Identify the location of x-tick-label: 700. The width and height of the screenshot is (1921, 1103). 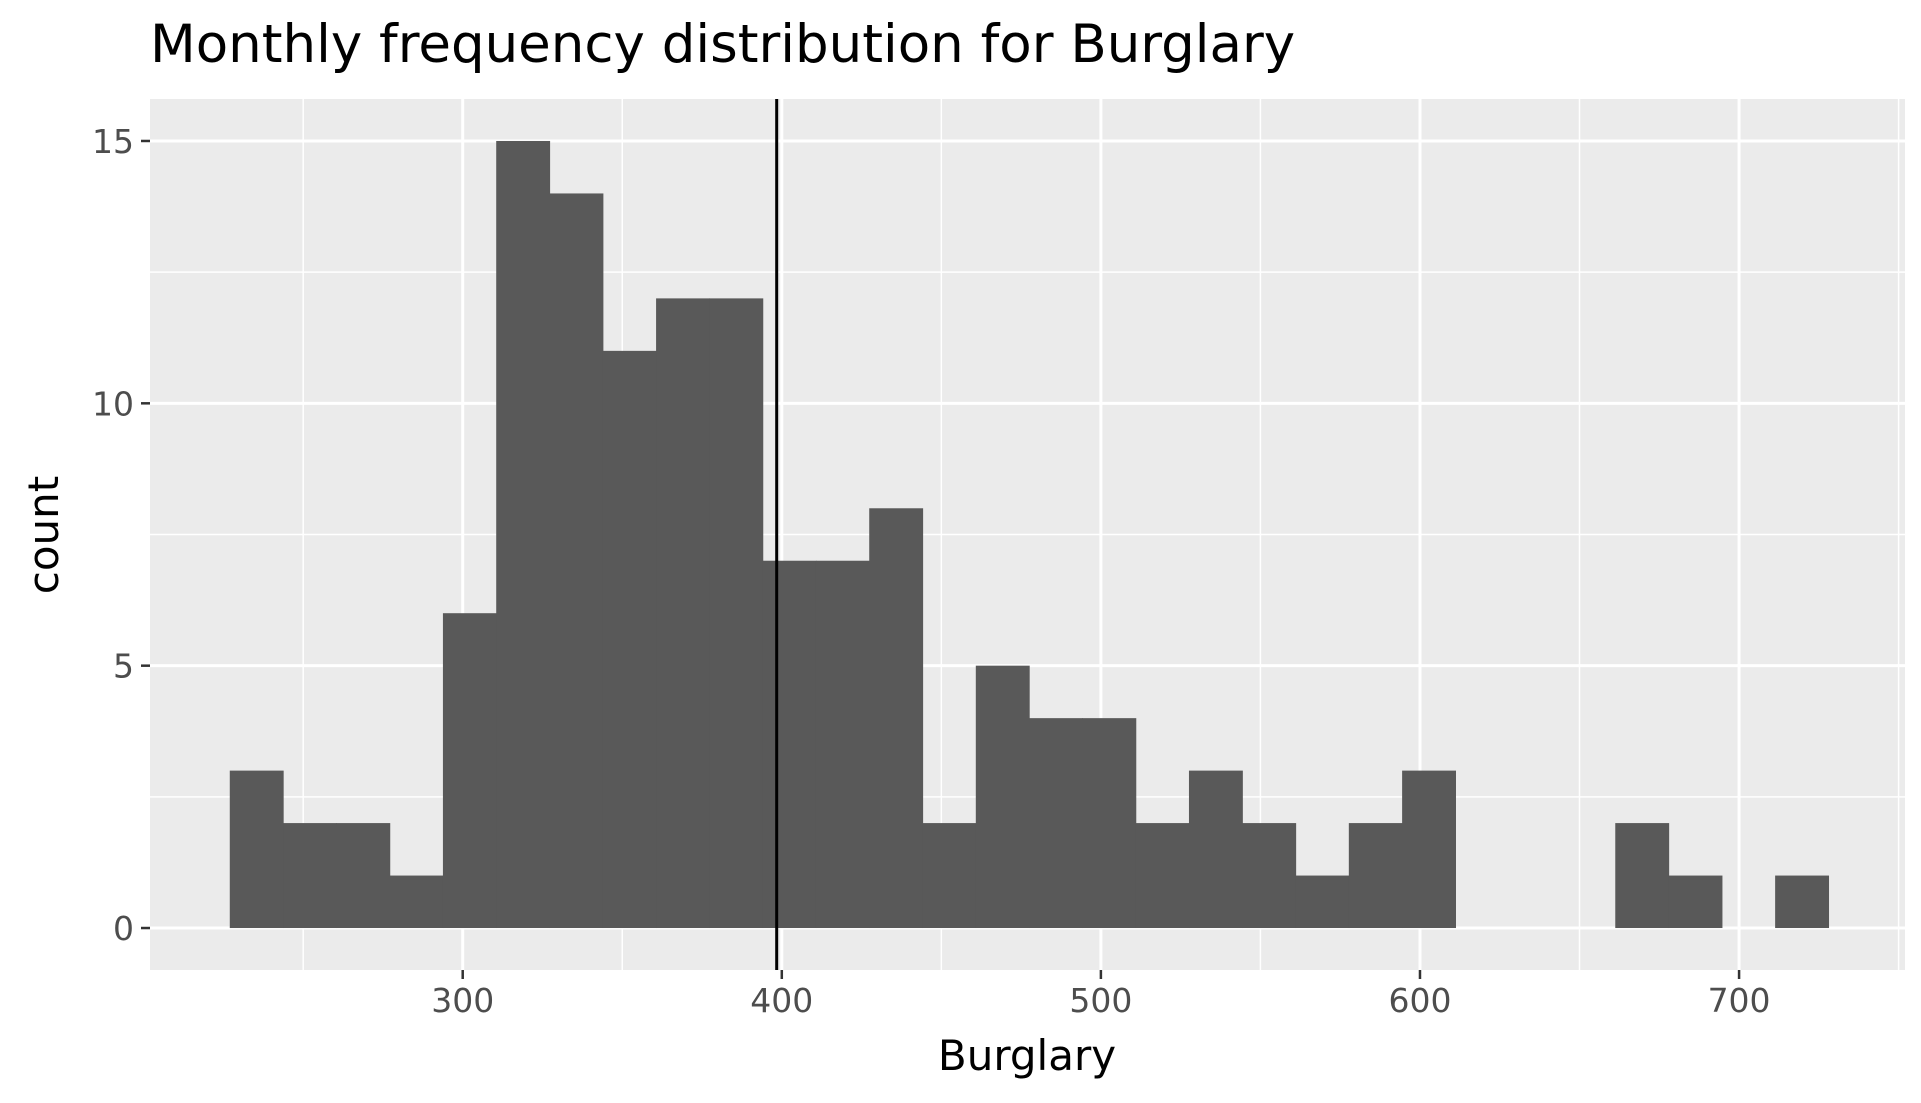
(1739, 1000).